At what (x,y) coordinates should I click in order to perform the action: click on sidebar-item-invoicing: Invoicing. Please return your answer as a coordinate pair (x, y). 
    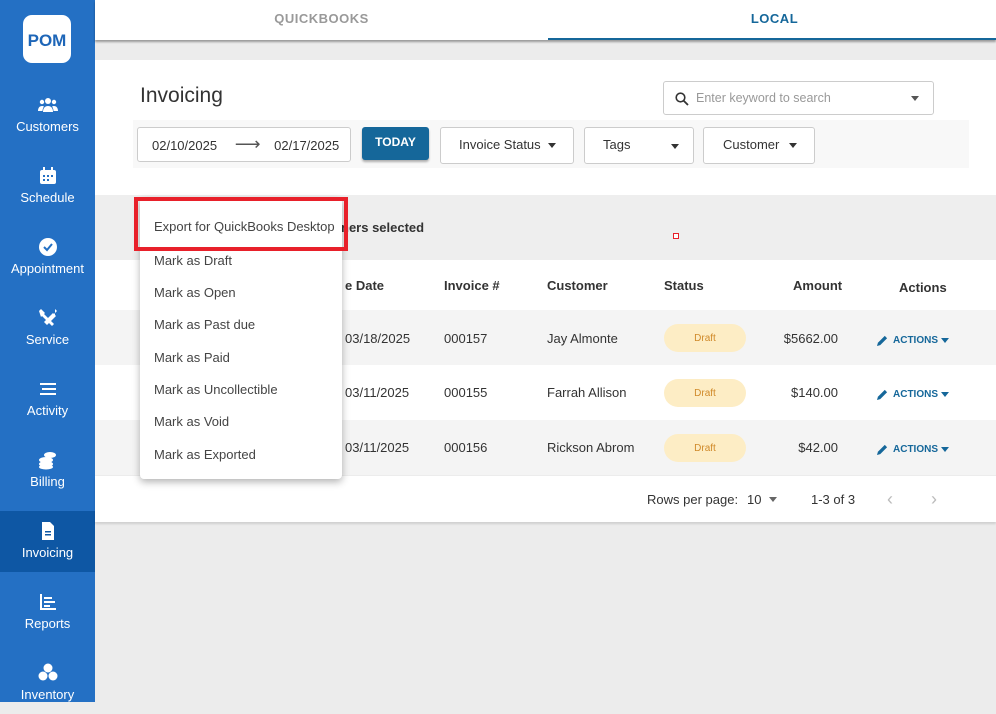
    Looking at the image, I should click on (47, 541).